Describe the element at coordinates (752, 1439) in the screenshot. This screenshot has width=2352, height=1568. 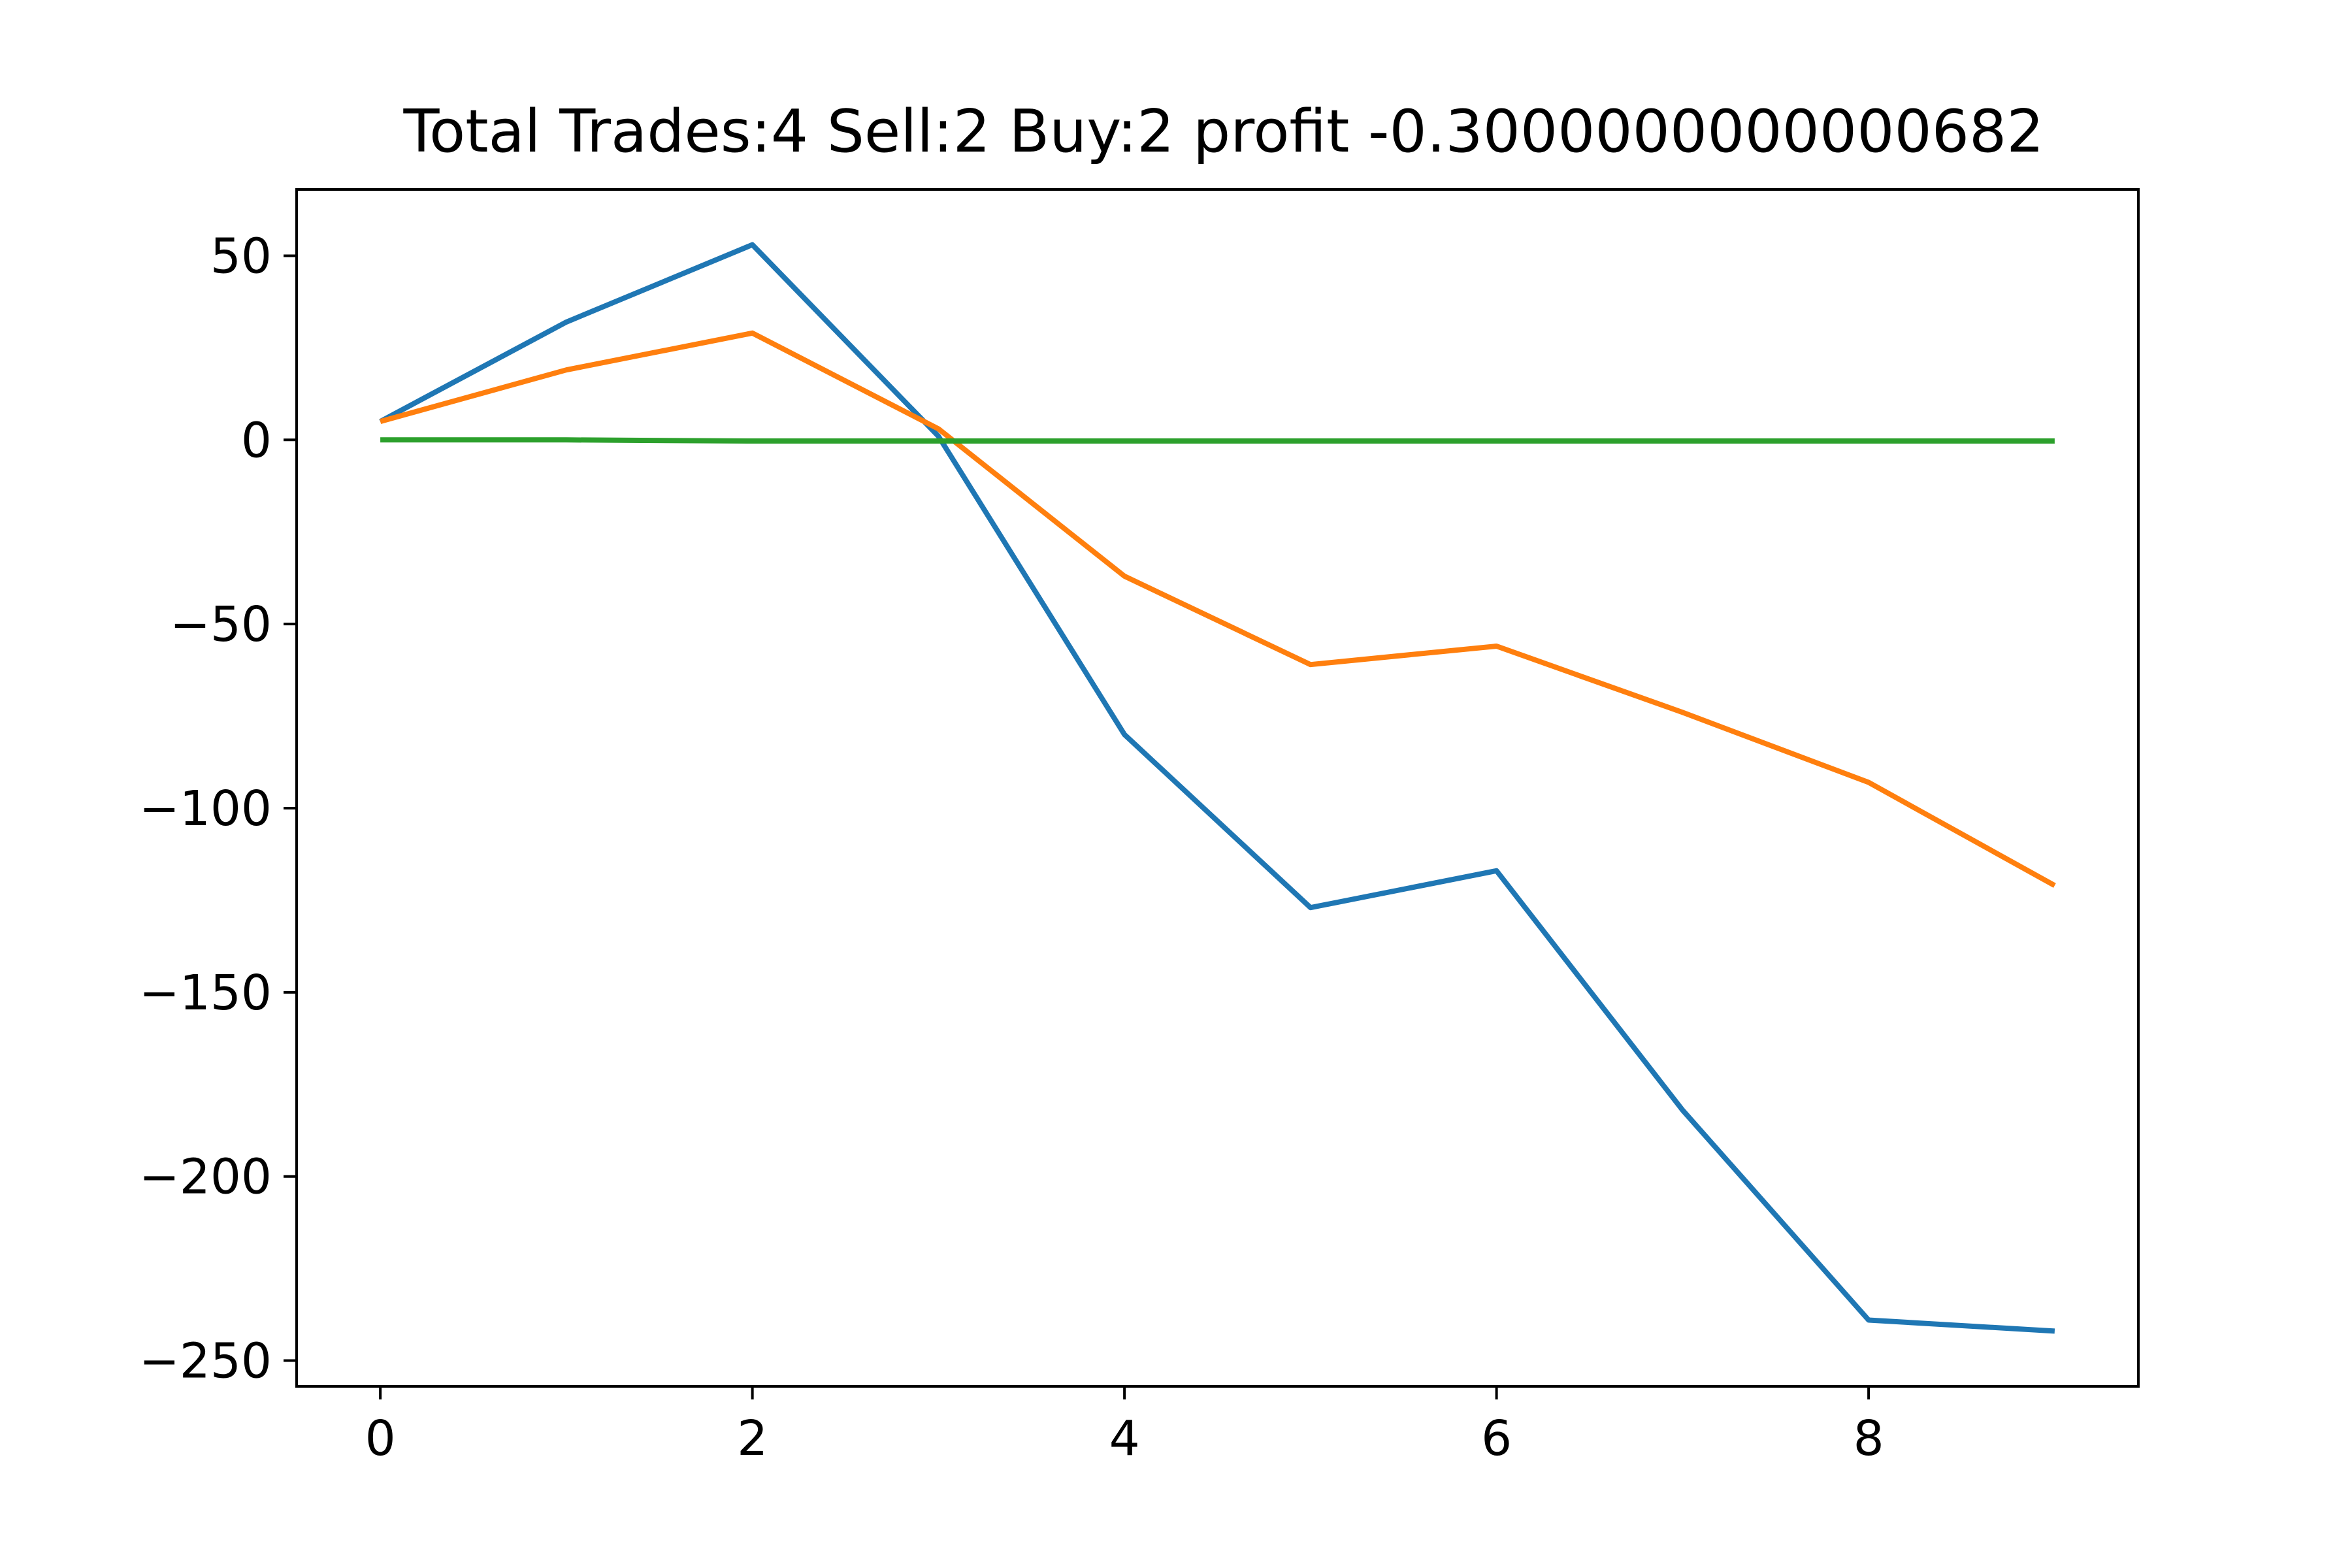
I see `x-tick-label: 2` at that location.